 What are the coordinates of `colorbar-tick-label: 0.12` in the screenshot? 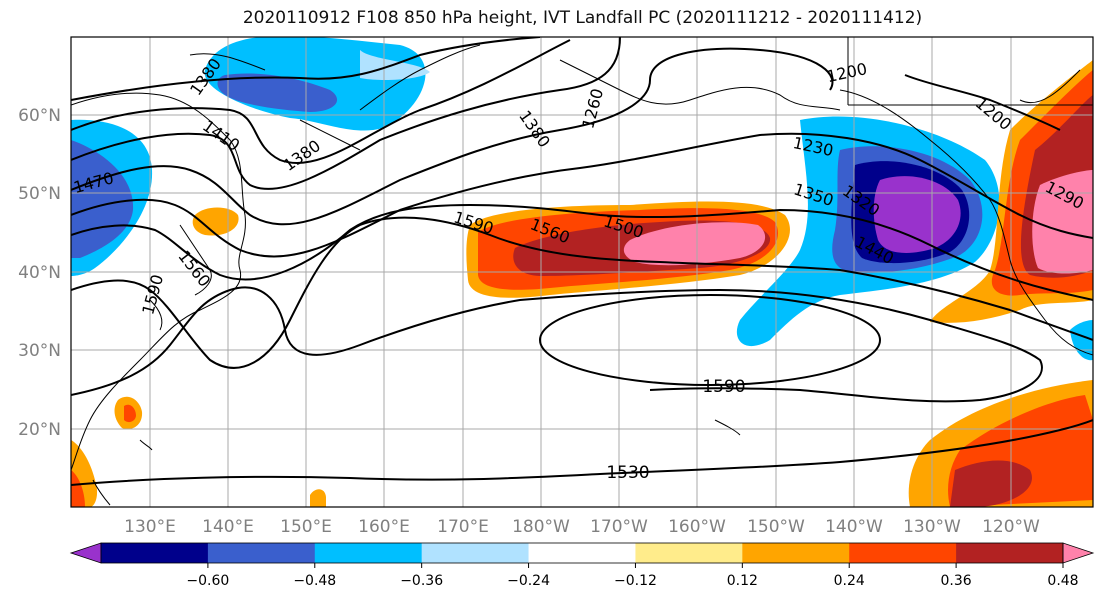 It's located at (742, 581).